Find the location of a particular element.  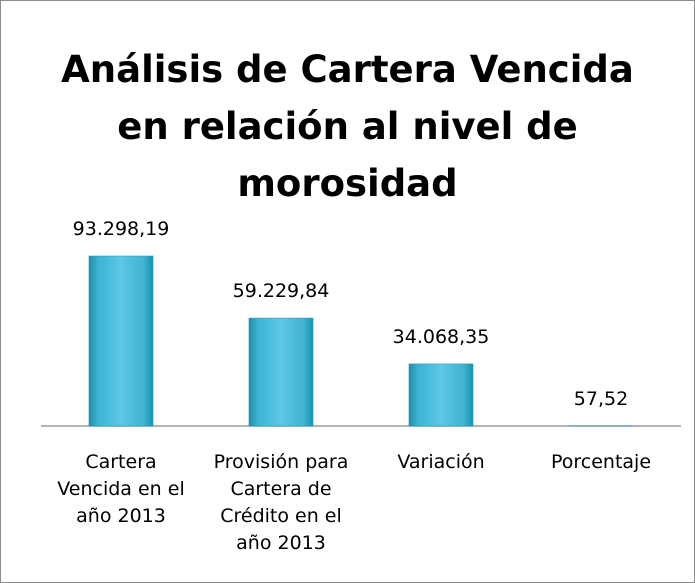

x-tick-label: Cartera Vencida en el año 2013 is located at coordinates (121, 489).